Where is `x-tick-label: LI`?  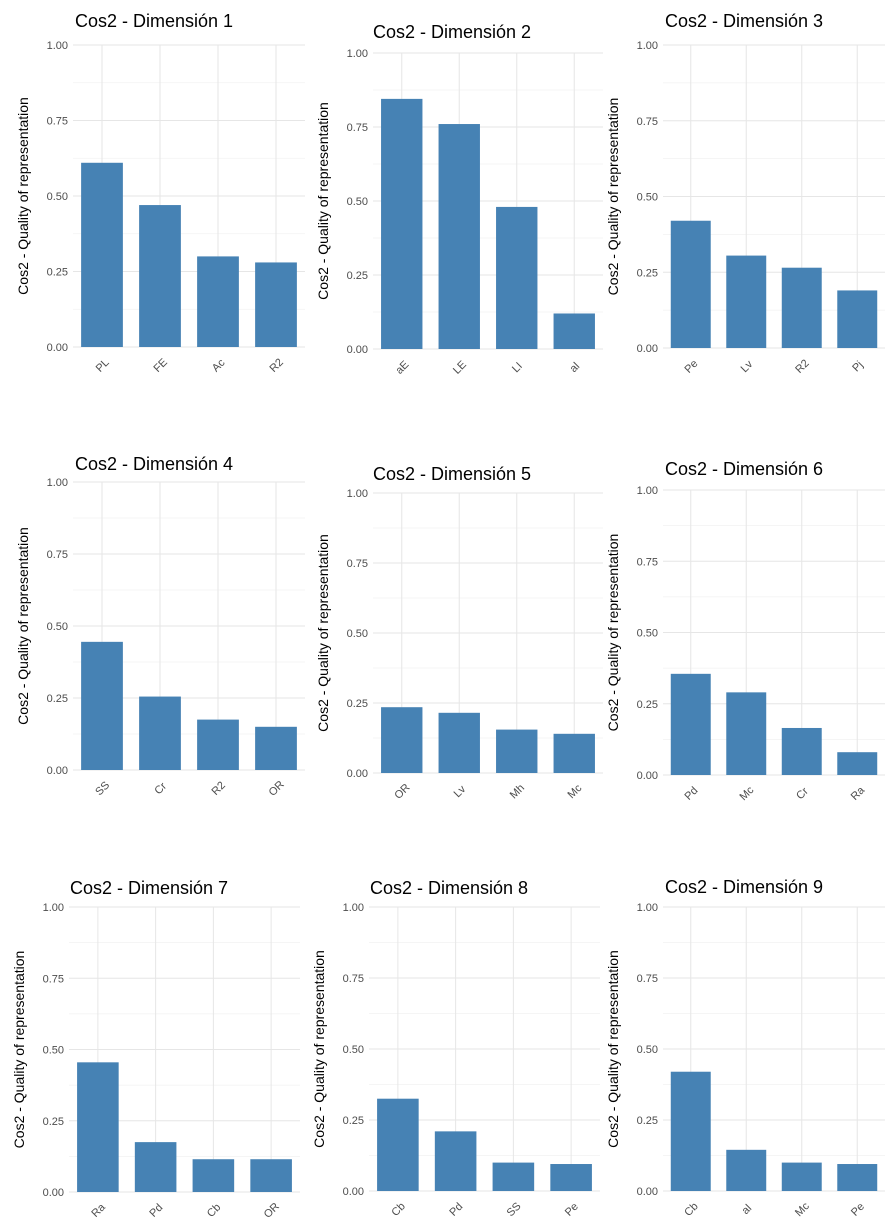 x-tick-label: LI is located at coordinates (517, 367).